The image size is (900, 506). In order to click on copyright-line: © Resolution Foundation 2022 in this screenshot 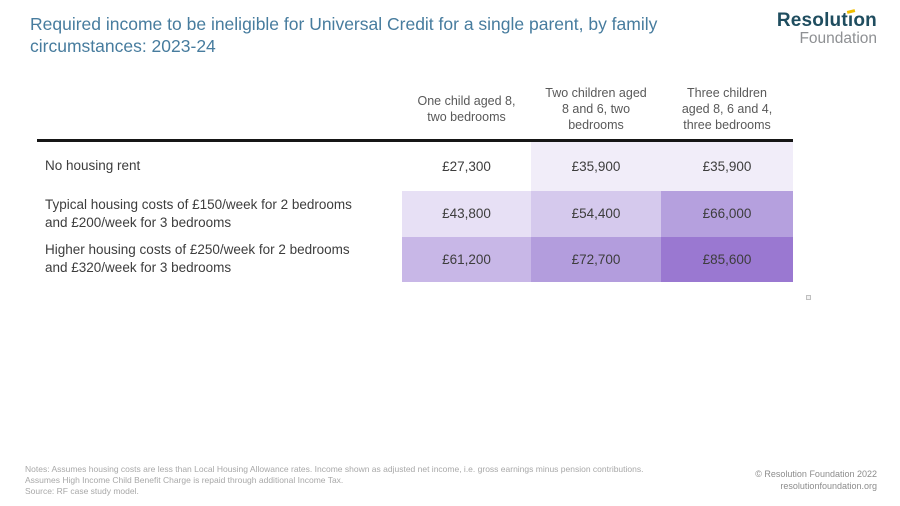, I will do `click(816, 474)`.